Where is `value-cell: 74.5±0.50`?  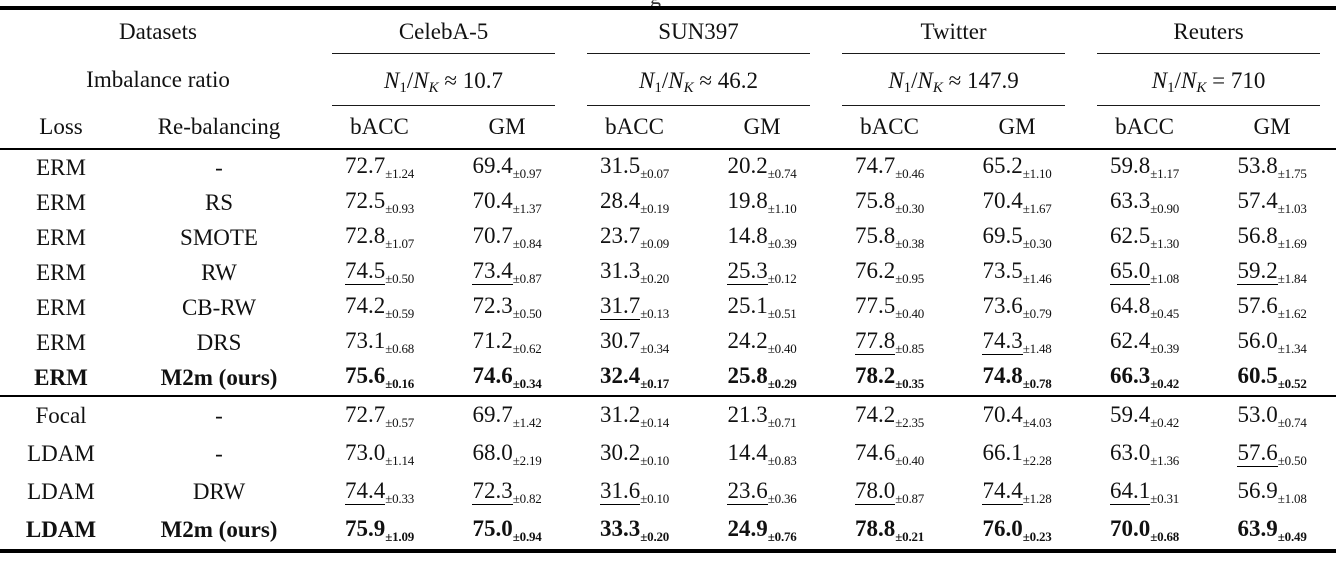 value-cell: 74.5±0.50 is located at coordinates (379, 272).